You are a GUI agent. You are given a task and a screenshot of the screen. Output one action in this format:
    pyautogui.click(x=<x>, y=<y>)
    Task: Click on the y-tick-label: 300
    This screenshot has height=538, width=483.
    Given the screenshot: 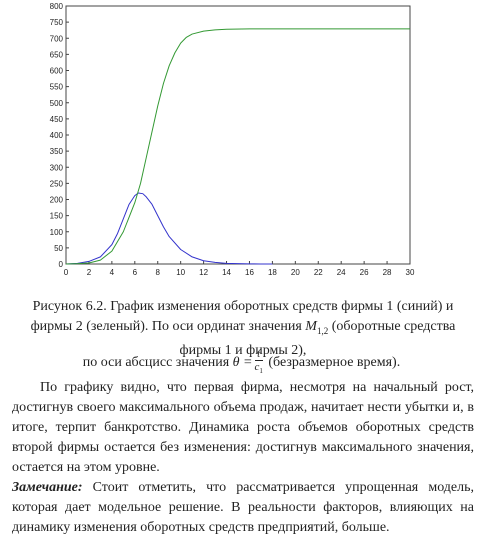 What is the action you would take?
    pyautogui.click(x=57, y=167)
    